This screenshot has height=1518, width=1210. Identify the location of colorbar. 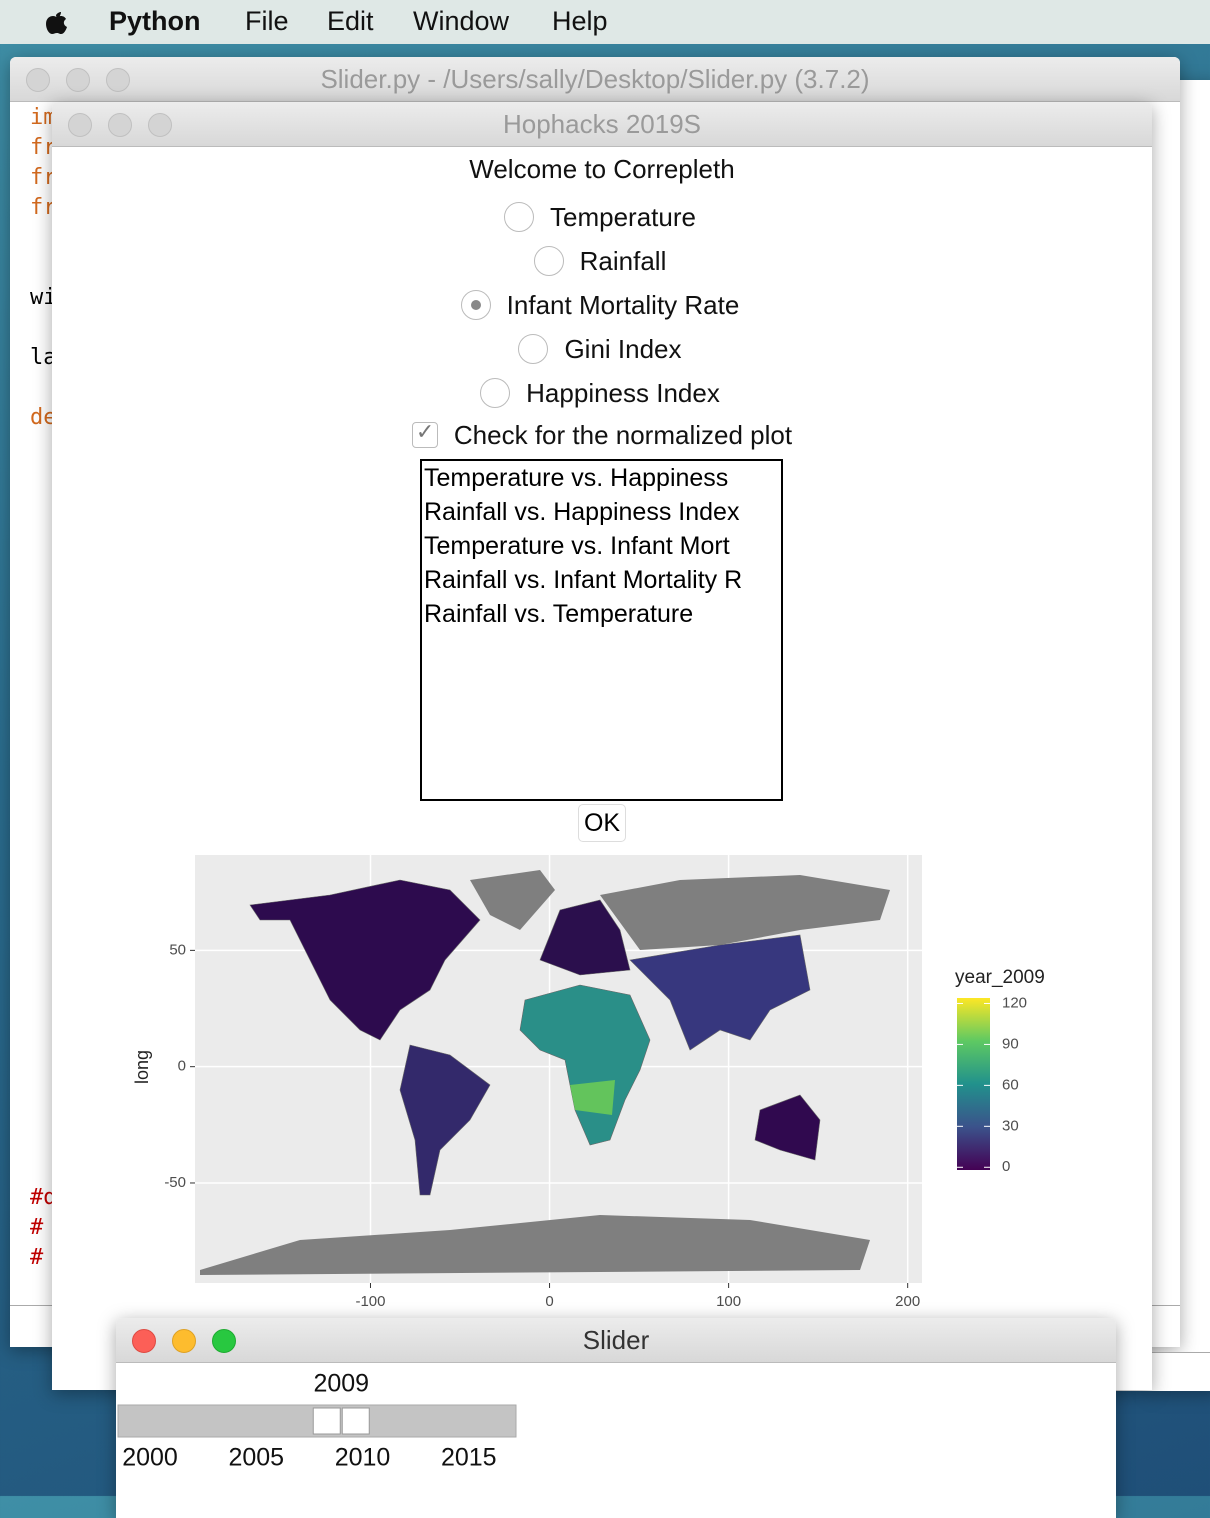
(973, 1084).